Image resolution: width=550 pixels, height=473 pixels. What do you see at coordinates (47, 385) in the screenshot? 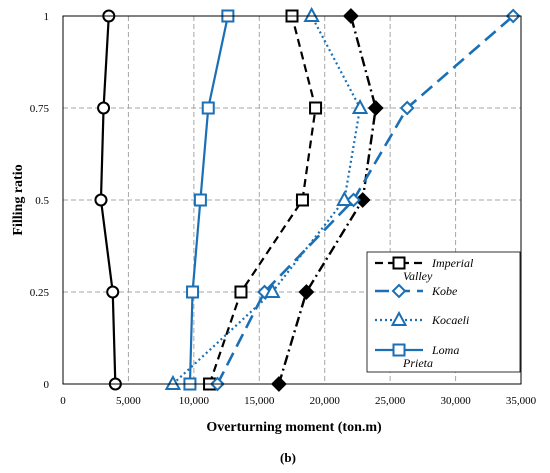
I see `y-tick-label: 0` at bounding box center [47, 385].